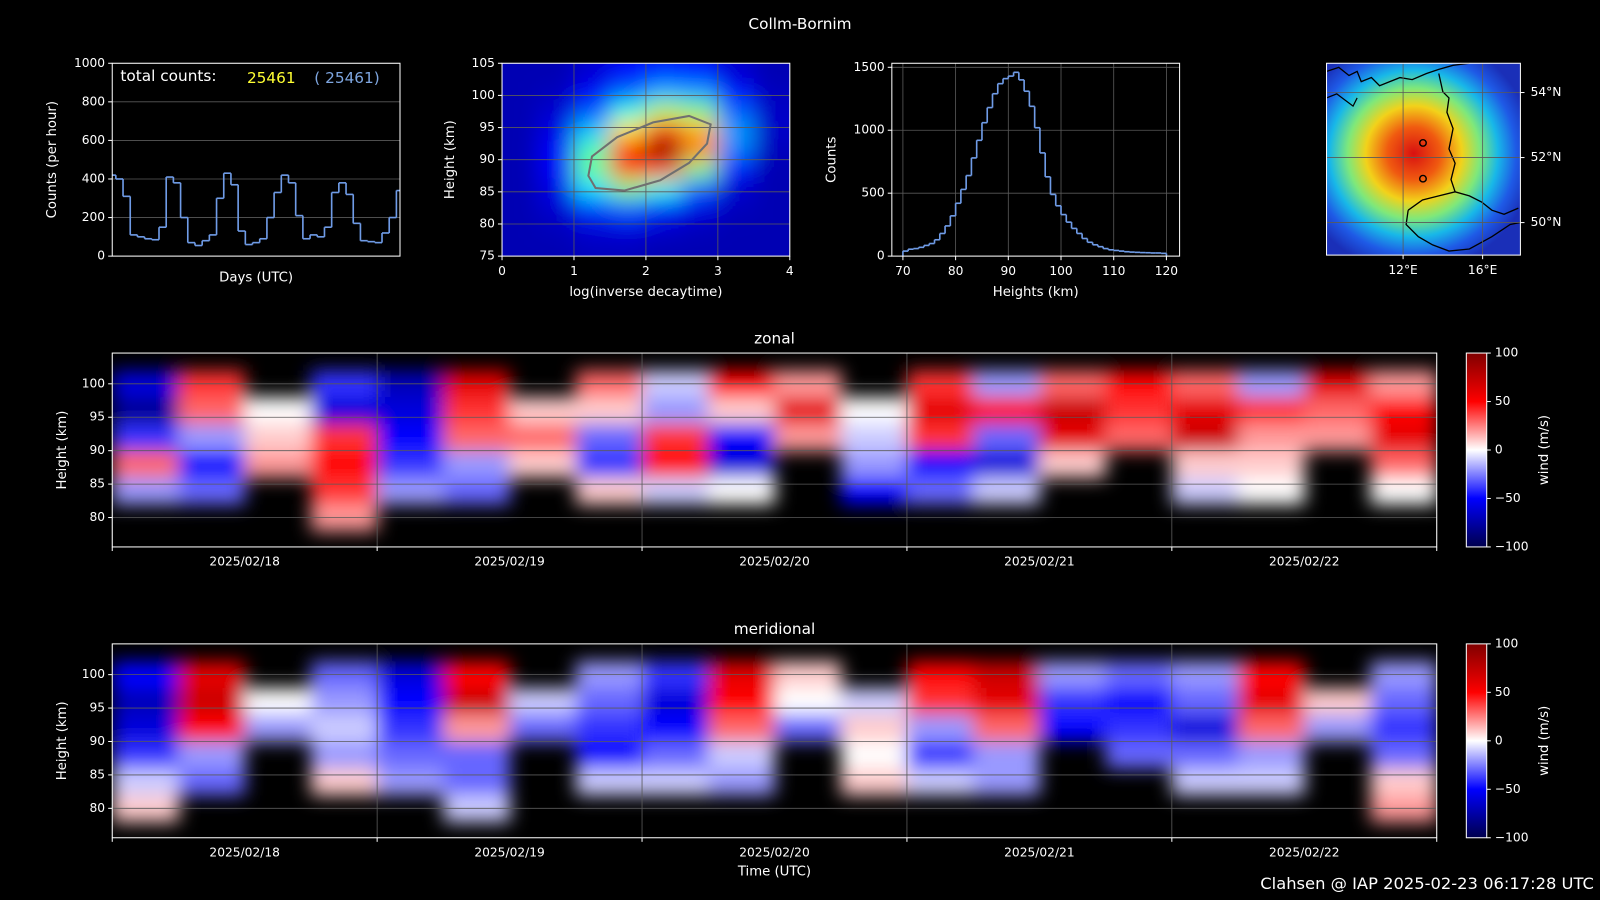  What do you see at coordinates (98, 741) in the screenshot?
I see `y-tick-label: 90` at bounding box center [98, 741].